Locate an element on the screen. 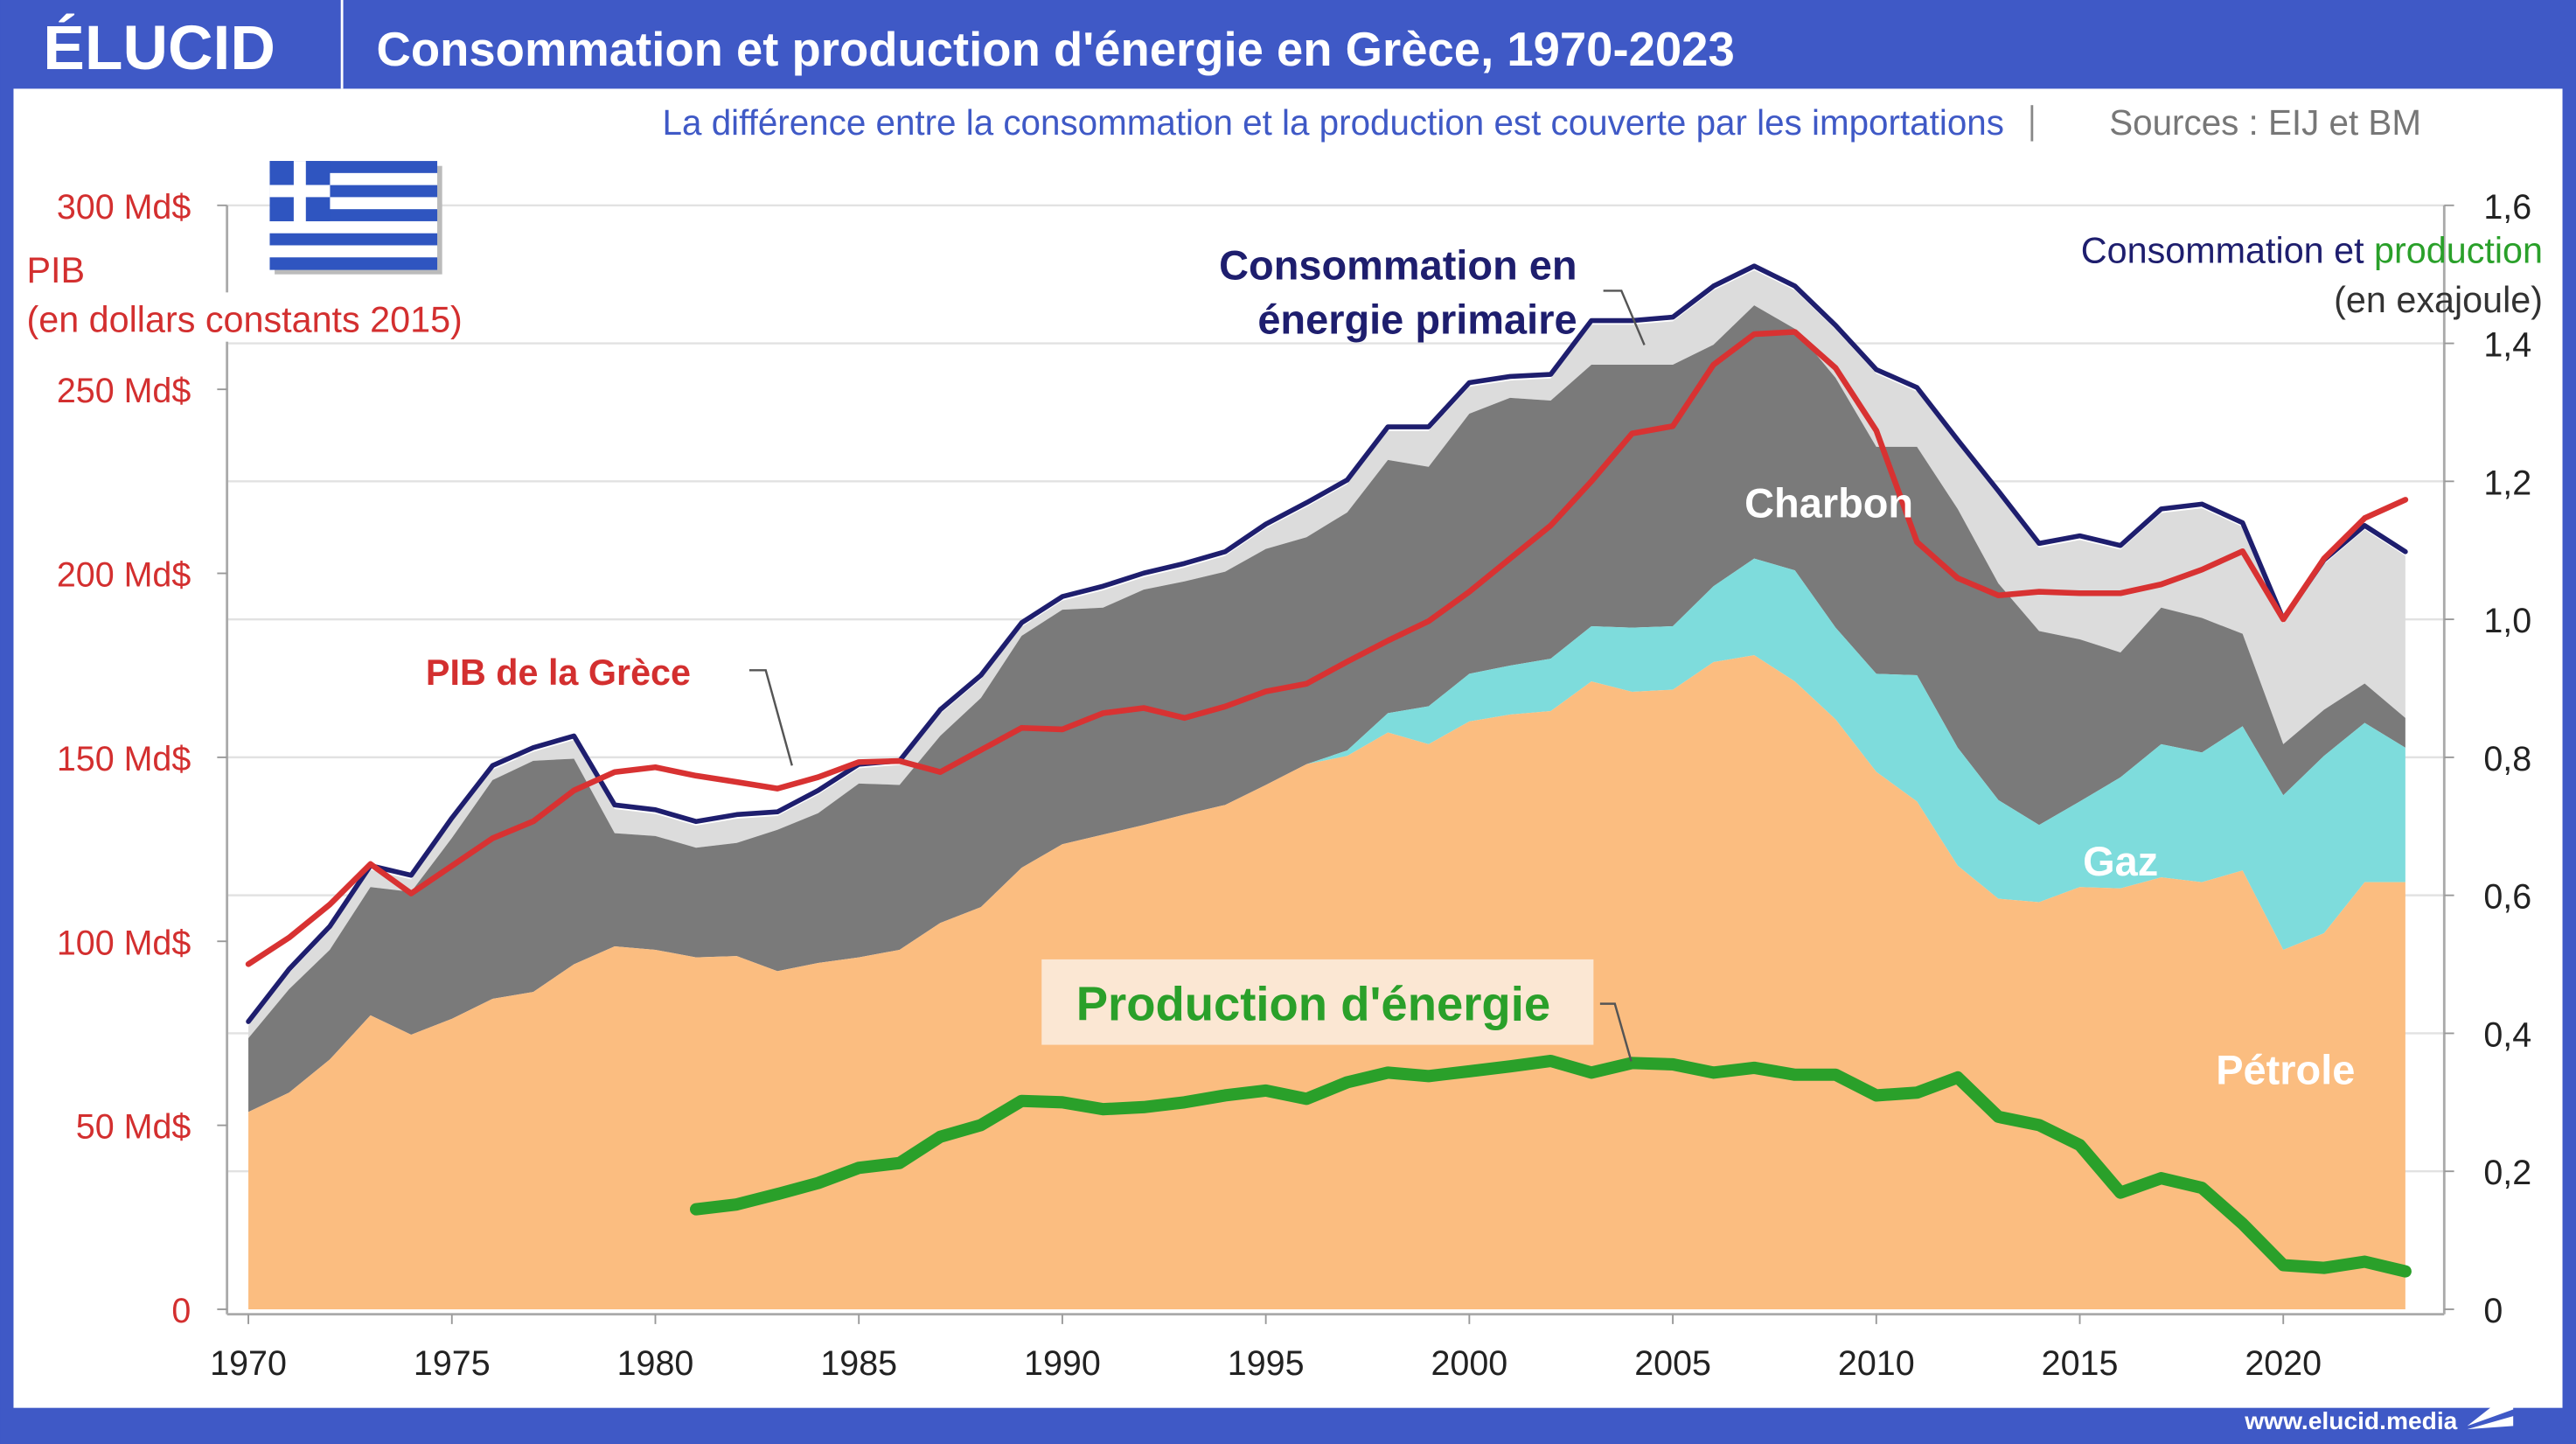  left-tick-label: 250 Md$ is located at coordinates (124, 391).